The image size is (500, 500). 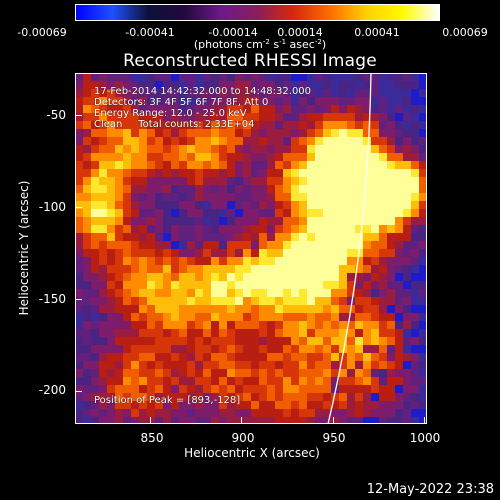 What do you see at coordinates (257, 12) in the screenshot?
I see `colorbar` at bounding box center [257, 12].